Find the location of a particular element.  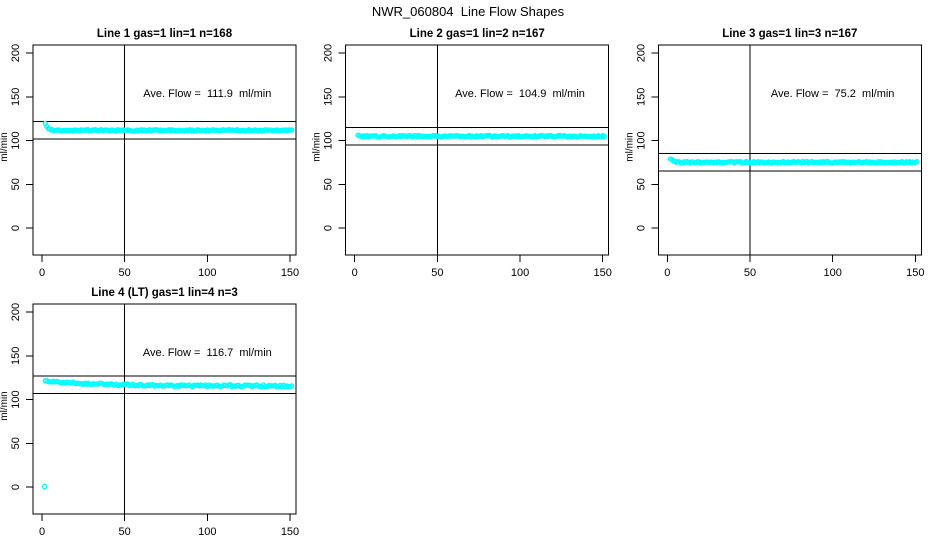

avg-flow-annotation: Ave. Flow = 104.9 ml/min is located at coordinates (520, 94).